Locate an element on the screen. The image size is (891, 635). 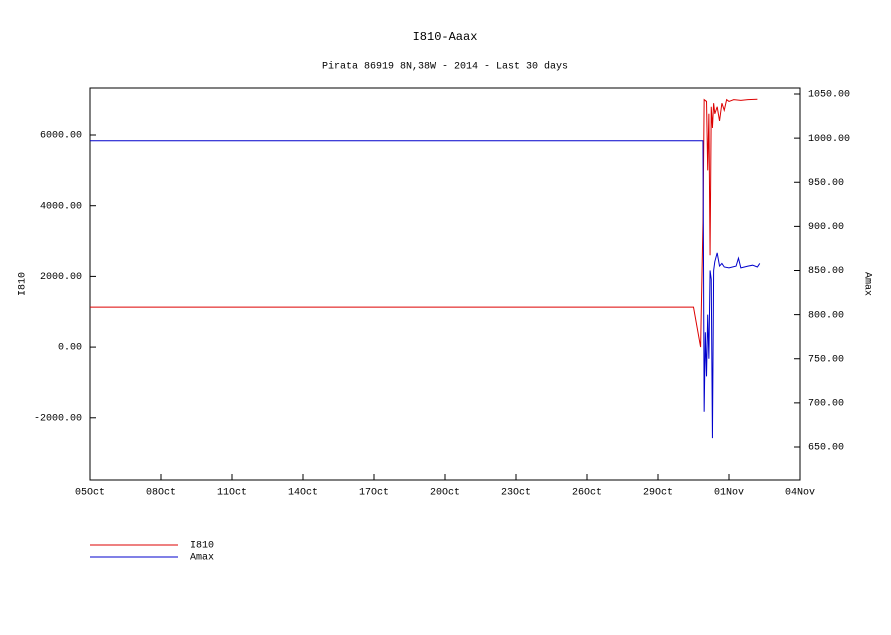
y-tick-label: 6000.00 is located at coordinates (61, 136).